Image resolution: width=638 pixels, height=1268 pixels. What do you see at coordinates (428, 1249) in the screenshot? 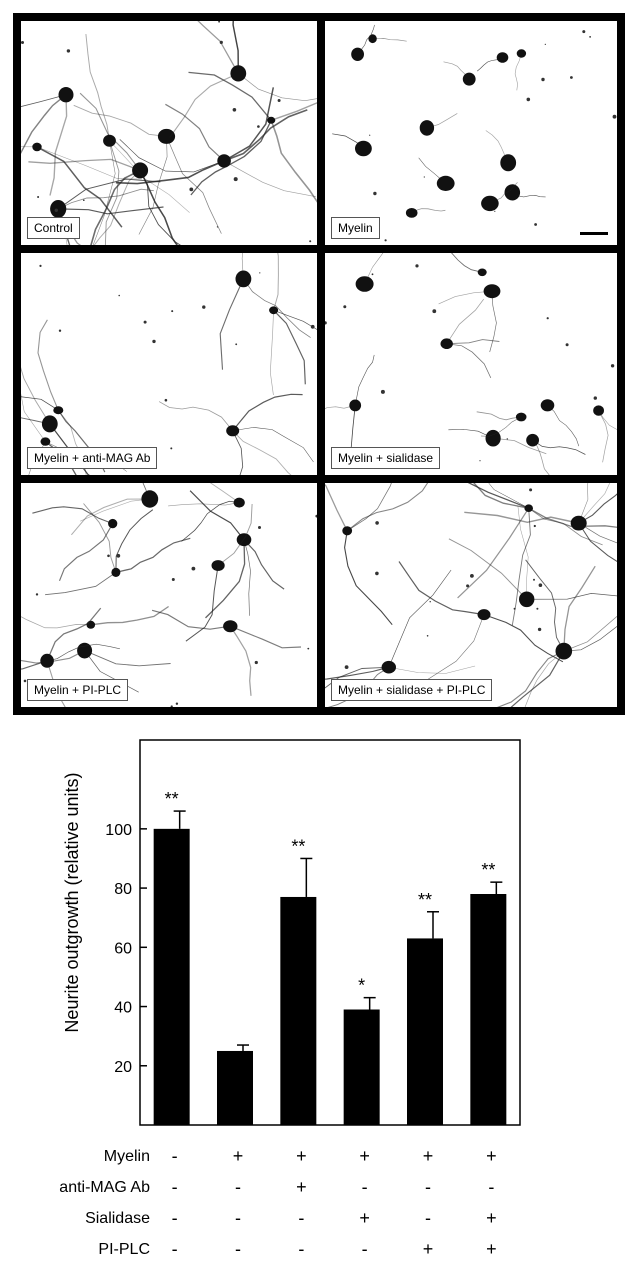
I see `condition-present: +` at bounding box center [428, 1249].